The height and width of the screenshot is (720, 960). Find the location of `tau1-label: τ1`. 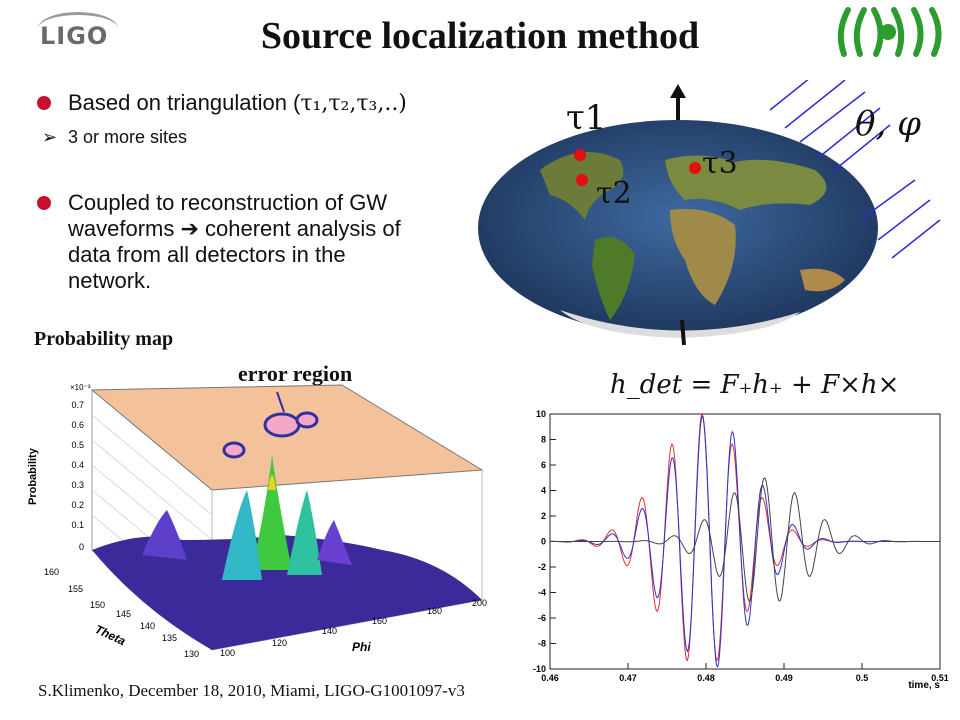

tau1-label: τ1 is located at coordinates (586, 118).